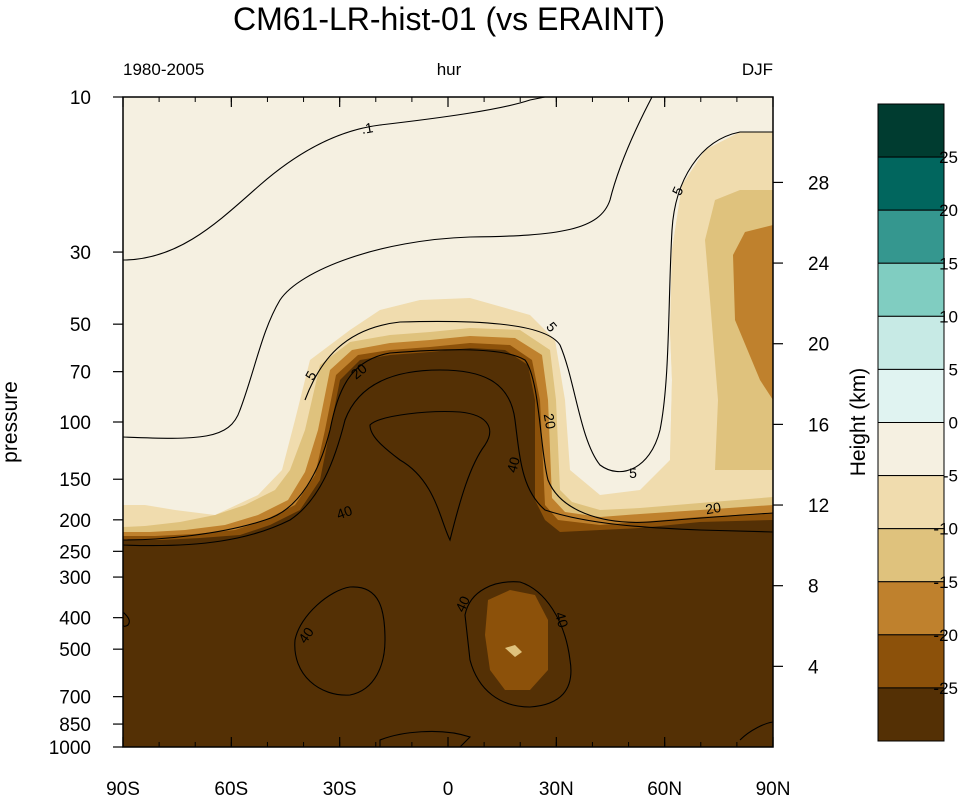 The image size is (959, 802). What do you see at coordinates (516, 640) in the screenshot?
I see `region-20-tropic` at bounding box center [516, 640].